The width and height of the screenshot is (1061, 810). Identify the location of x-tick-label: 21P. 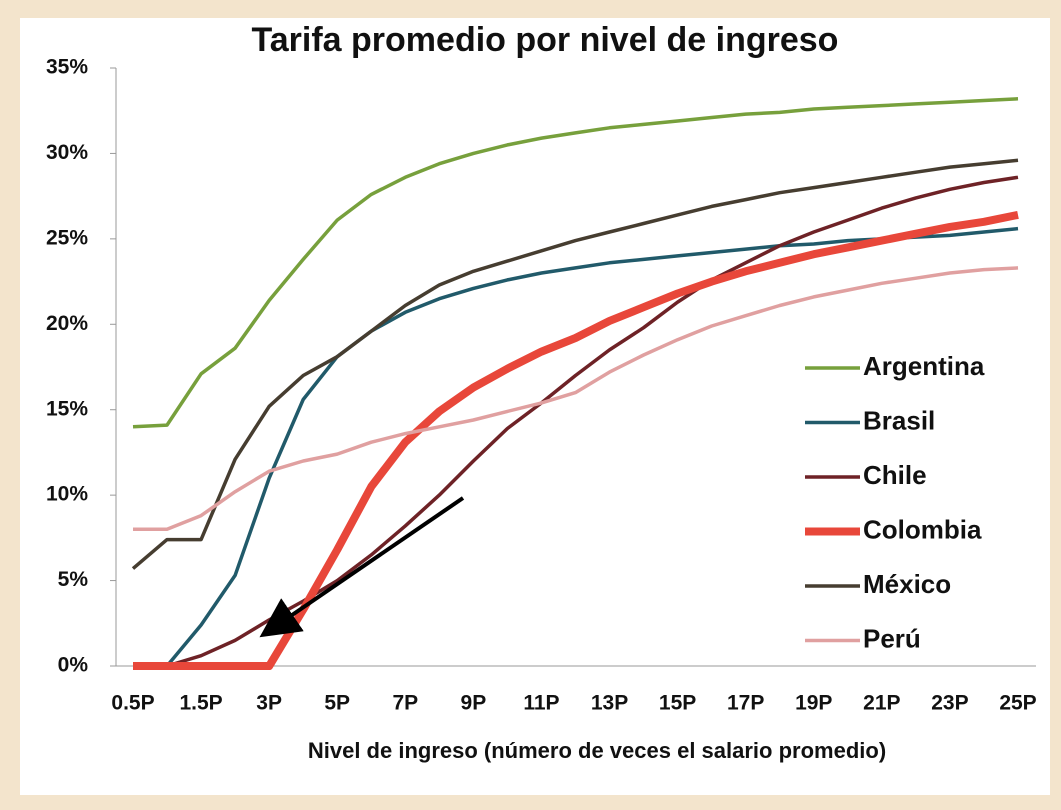
(881, 703).